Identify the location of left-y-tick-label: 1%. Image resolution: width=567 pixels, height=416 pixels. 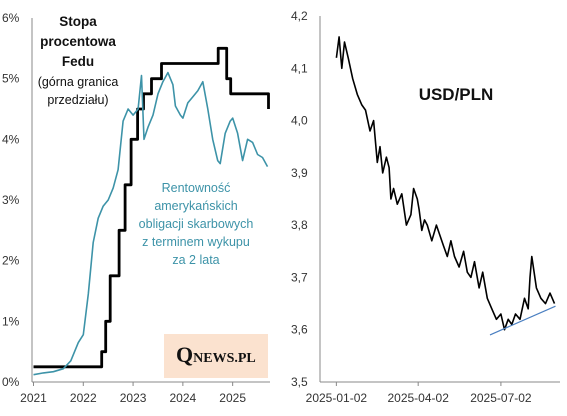
(11, 321).